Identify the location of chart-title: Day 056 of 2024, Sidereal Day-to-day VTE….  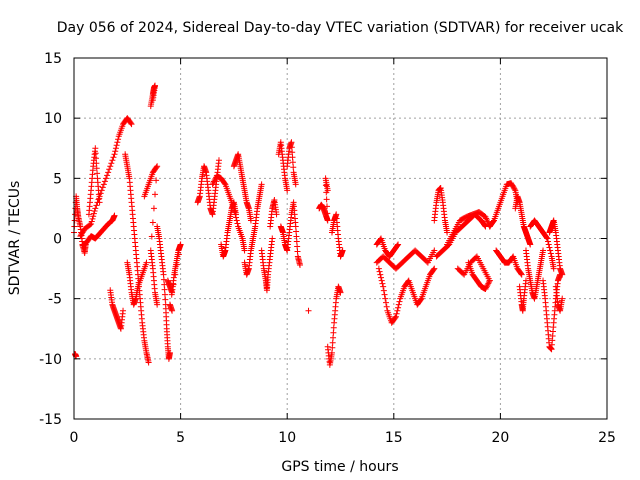
(340, 28).